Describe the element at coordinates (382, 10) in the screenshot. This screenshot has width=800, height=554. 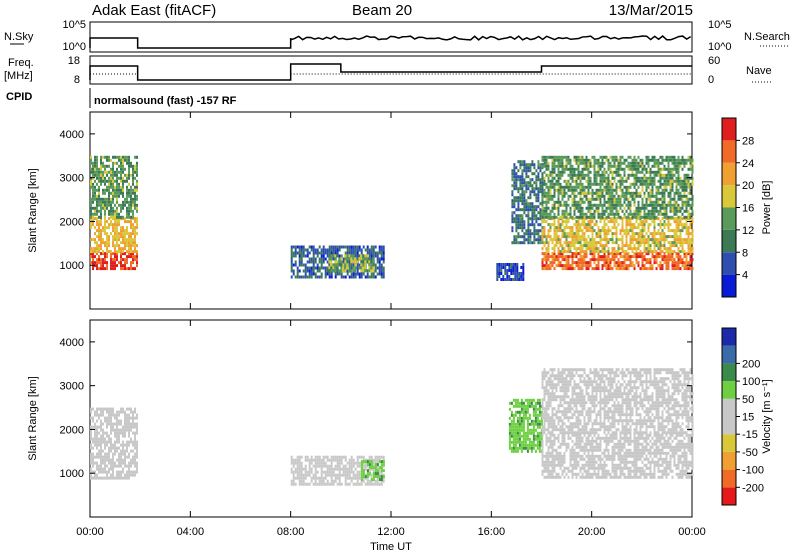
I see `beam-title: Beam 20` at that location.